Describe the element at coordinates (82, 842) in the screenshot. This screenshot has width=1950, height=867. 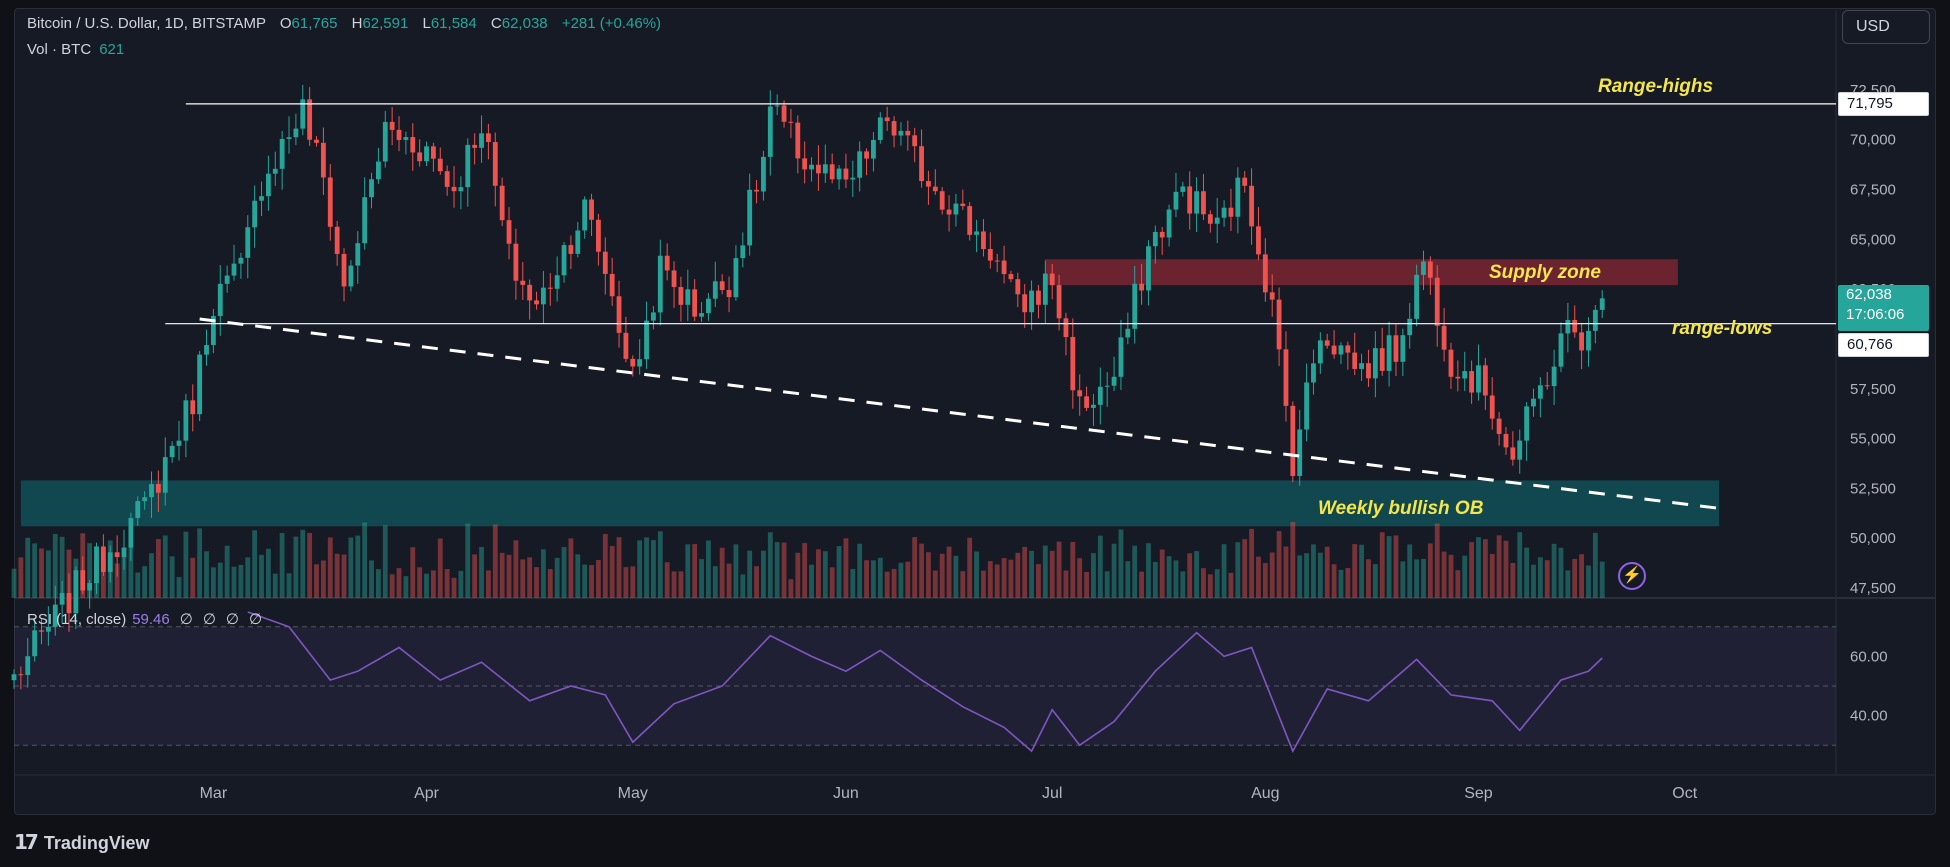
I see `tradingview-logo: 17 TradingView` at that location.